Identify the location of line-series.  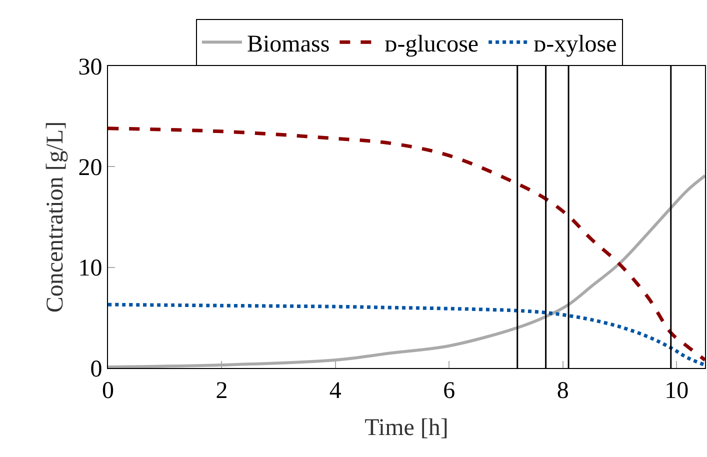
(406, 334).